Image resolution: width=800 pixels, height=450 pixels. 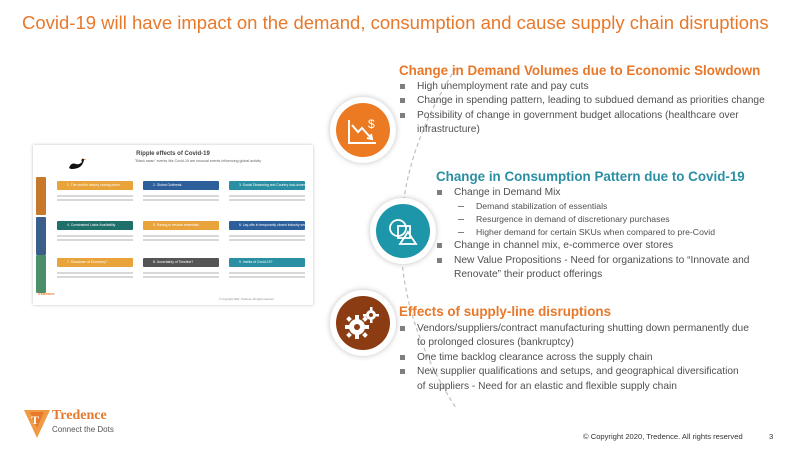 What do you see at coordinates (173, 154) in the screenshot?
I see `thumbnail-title: Ripple effects of Covid-19` at bounding box center [173, 154].